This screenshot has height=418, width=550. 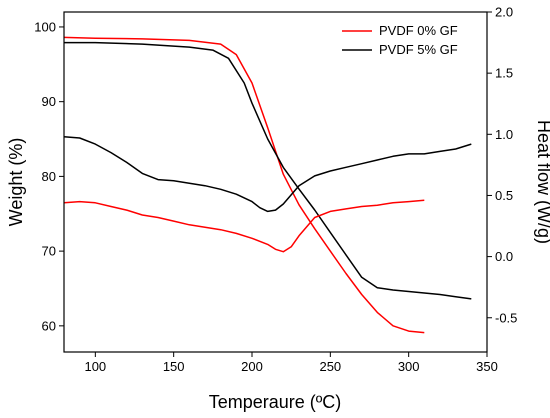 What do you see at coordinates (95, 366) in the screenshot?
I see `x-tick-label-0: 100` at bounding box center [95, 366].